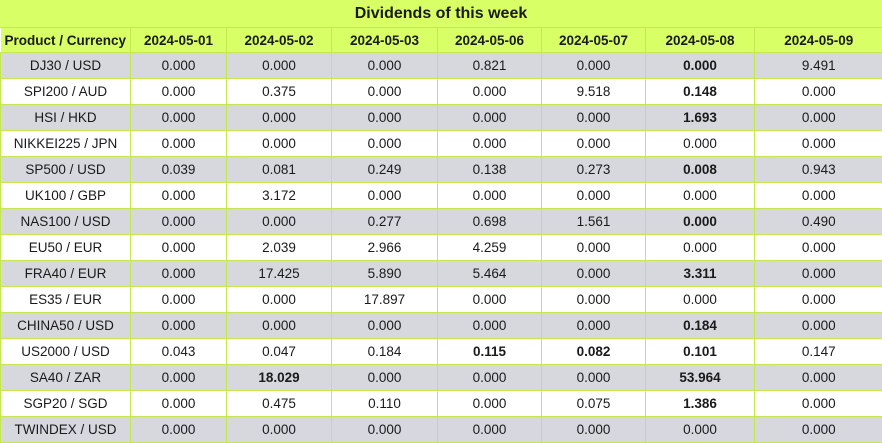  What do you see at coordinates (593, 403) in the screenshot?
I see `dividend-value-cell: 0.075` at bounding box center [593, 403].